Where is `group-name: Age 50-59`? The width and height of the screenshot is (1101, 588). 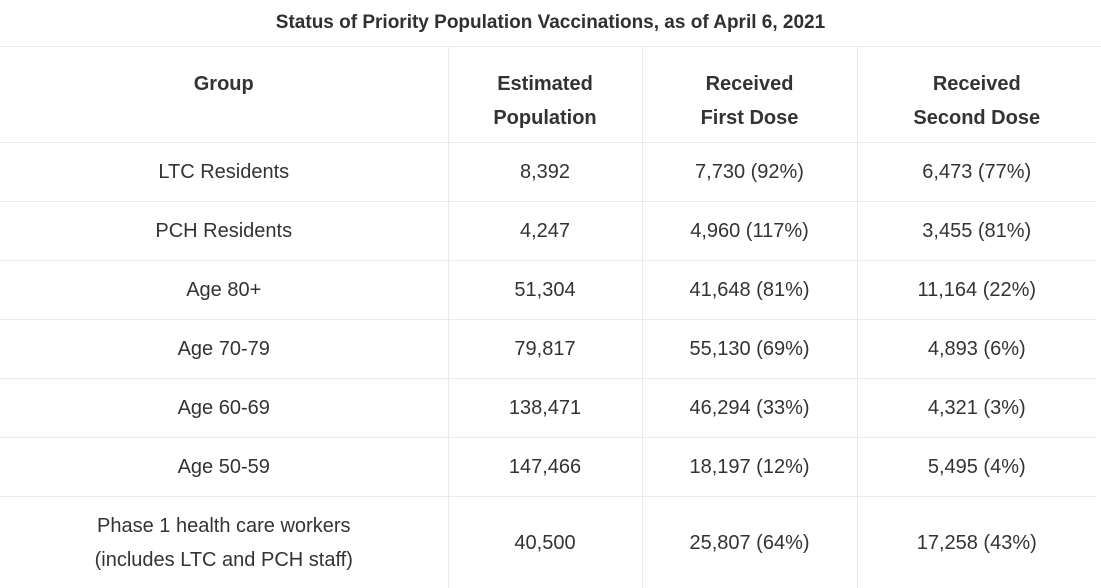 group-name: Age 50-59 is located at coordinates (223, 466).